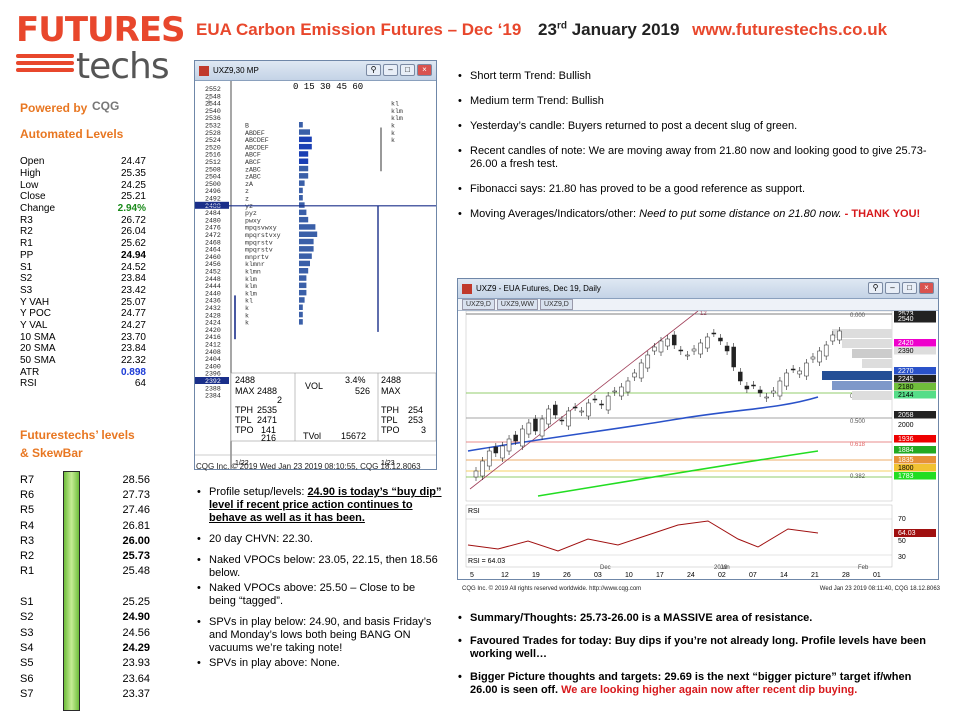  Describe the element at coordinates (243, 420) in the screenshot. I see `tpo-stat-tpl-label: TPL` at that location.